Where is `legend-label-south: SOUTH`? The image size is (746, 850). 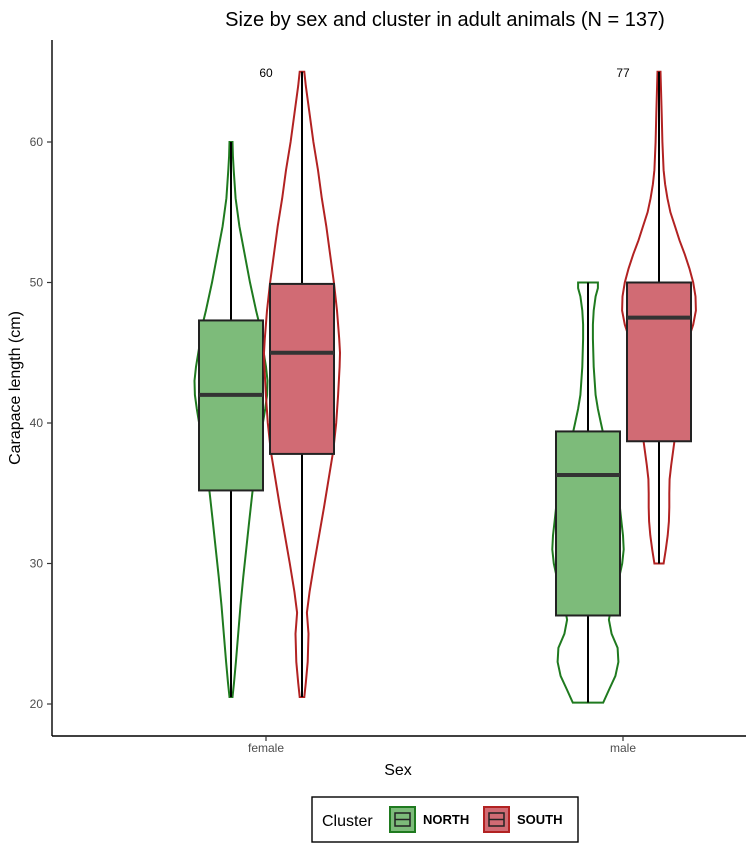 legend-label-south: SOUTH is located at coordinates (540, 819).